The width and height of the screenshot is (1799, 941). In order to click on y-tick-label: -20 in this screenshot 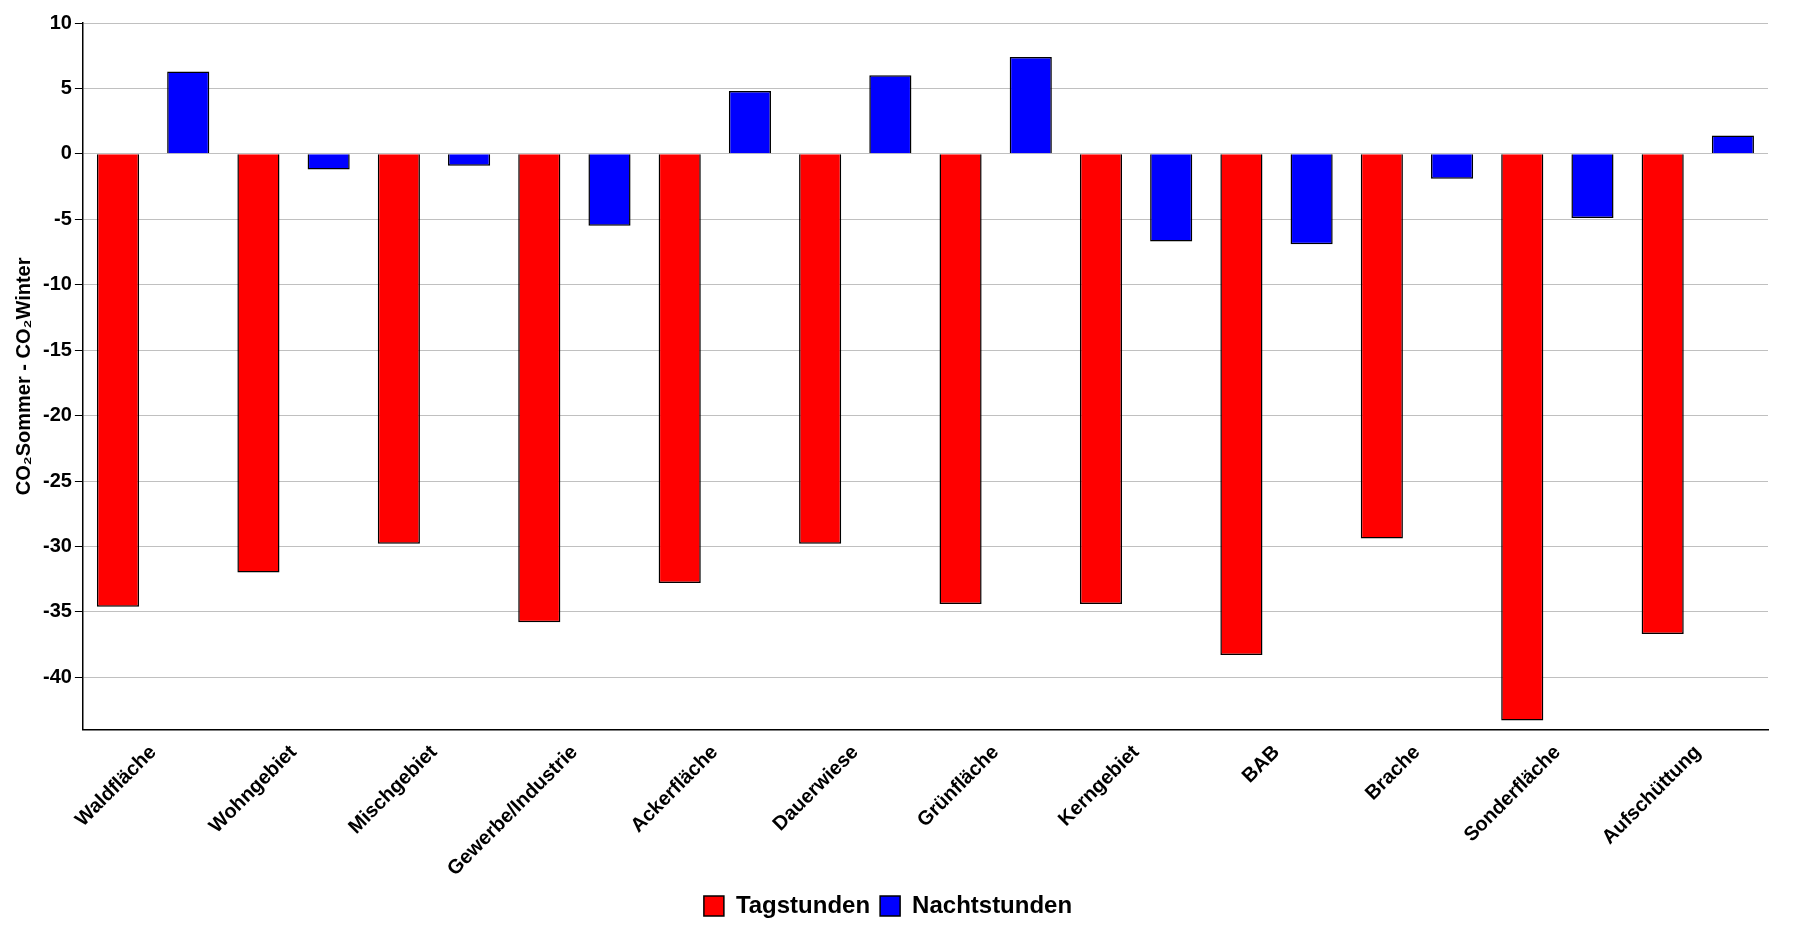, I will do `click(57, 414)`.